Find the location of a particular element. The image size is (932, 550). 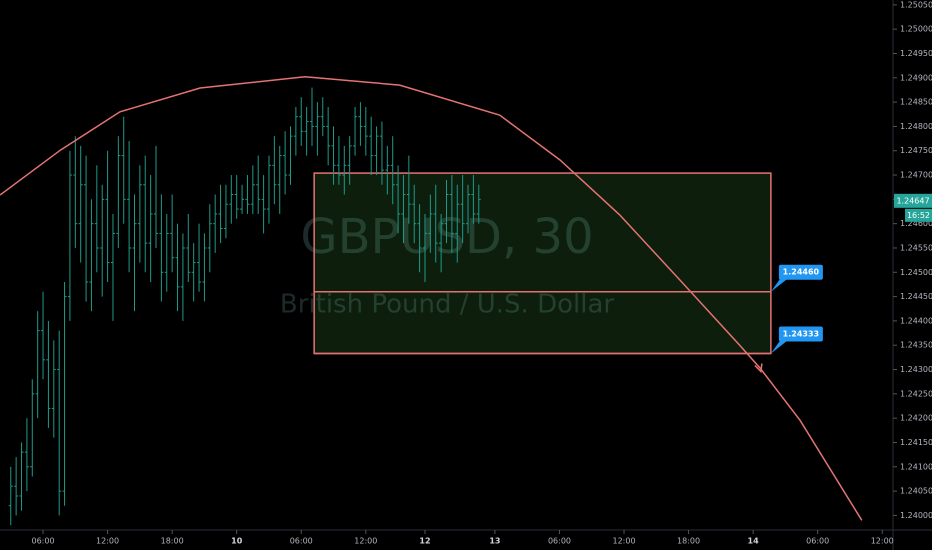

x-tick-label: 12 is located at coordinates (424, 541).